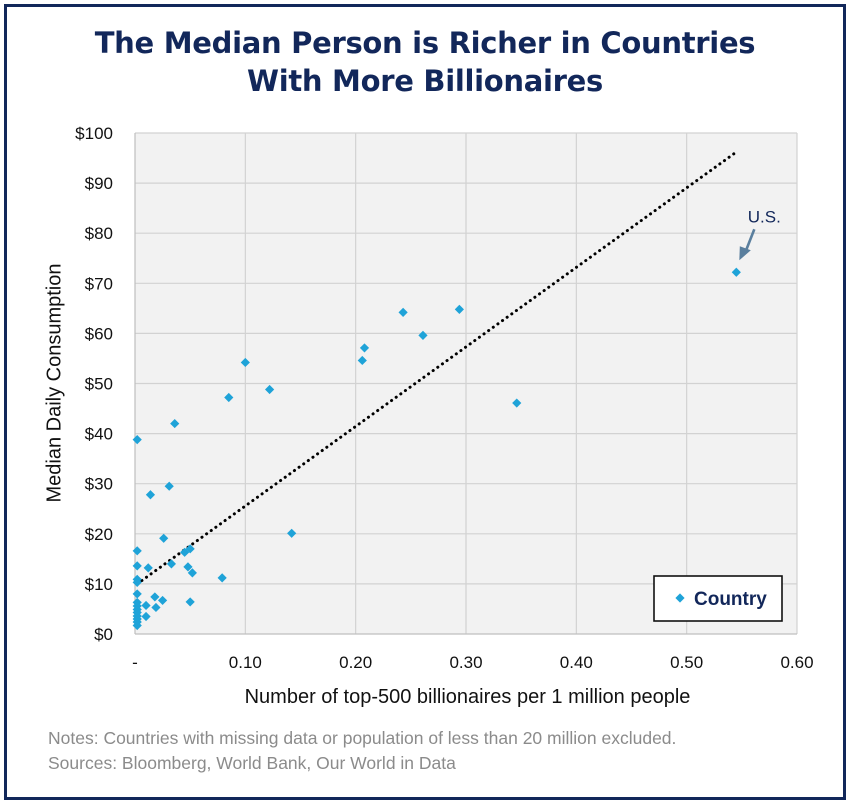  Describe the element at coordinates (730, 599) in the screenshot. I see `legend-label: Country` at that location.